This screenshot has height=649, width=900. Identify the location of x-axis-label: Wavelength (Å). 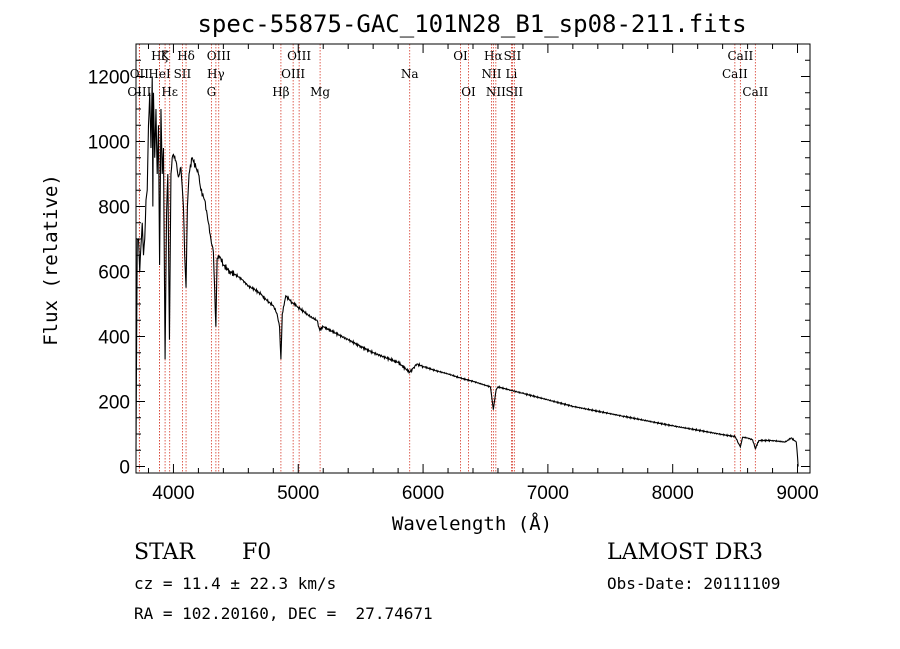
(472, 523).